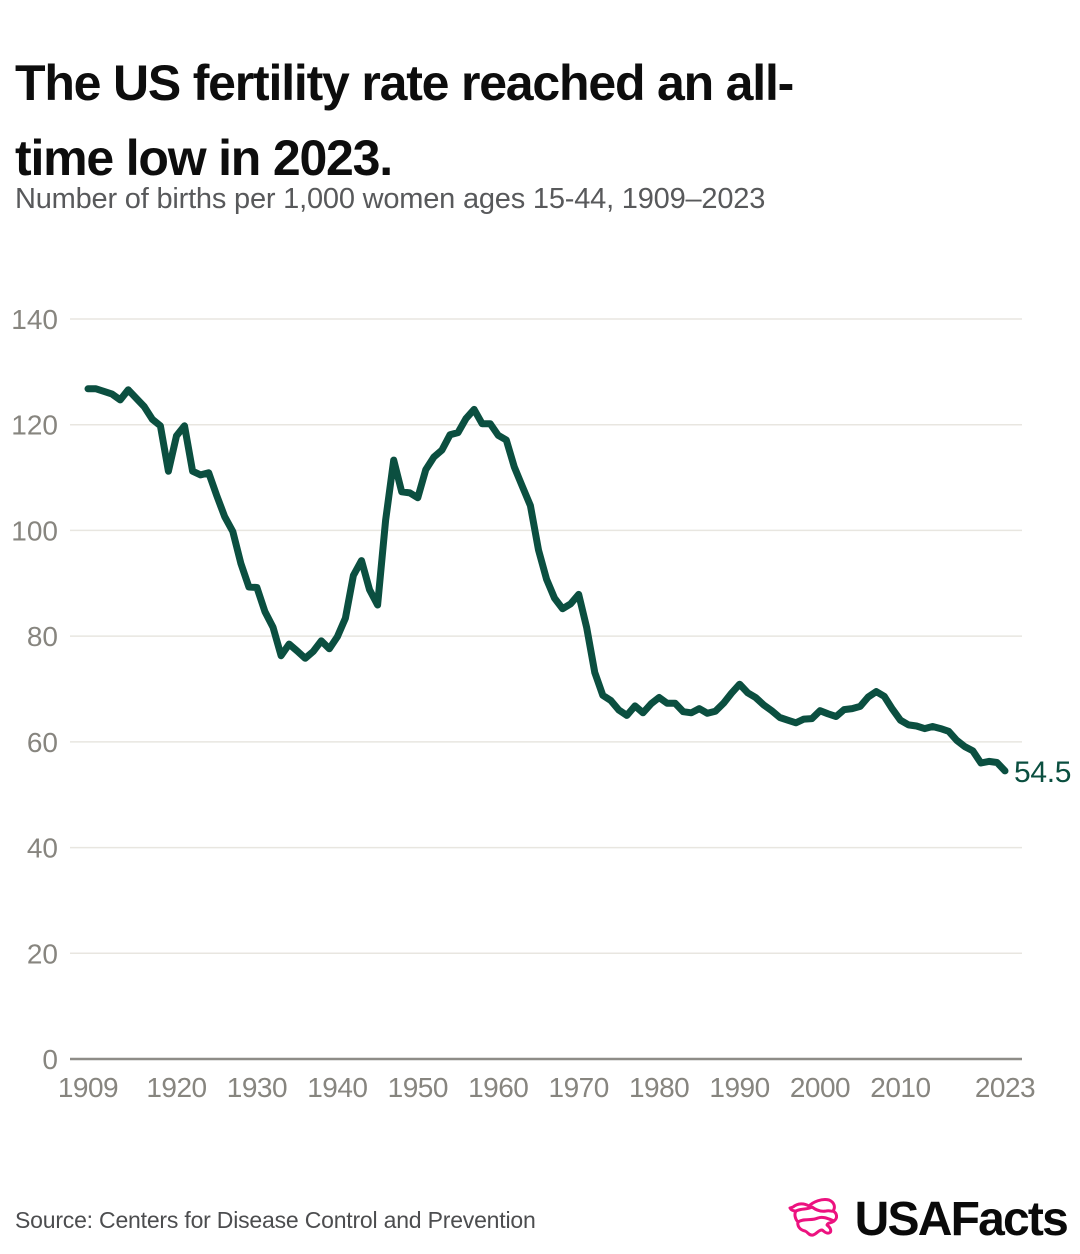  What do you see at coordinates (961, 1219) in the screenshot?
I see `usafacts-wordmark: USAFacts` at bounding box center [961, 1219].